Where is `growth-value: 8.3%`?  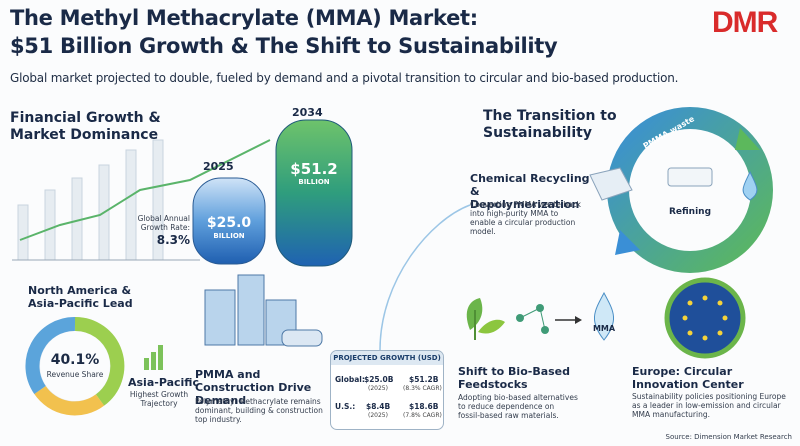
growth-value: 8.3% is located at coordinates (173, 240).